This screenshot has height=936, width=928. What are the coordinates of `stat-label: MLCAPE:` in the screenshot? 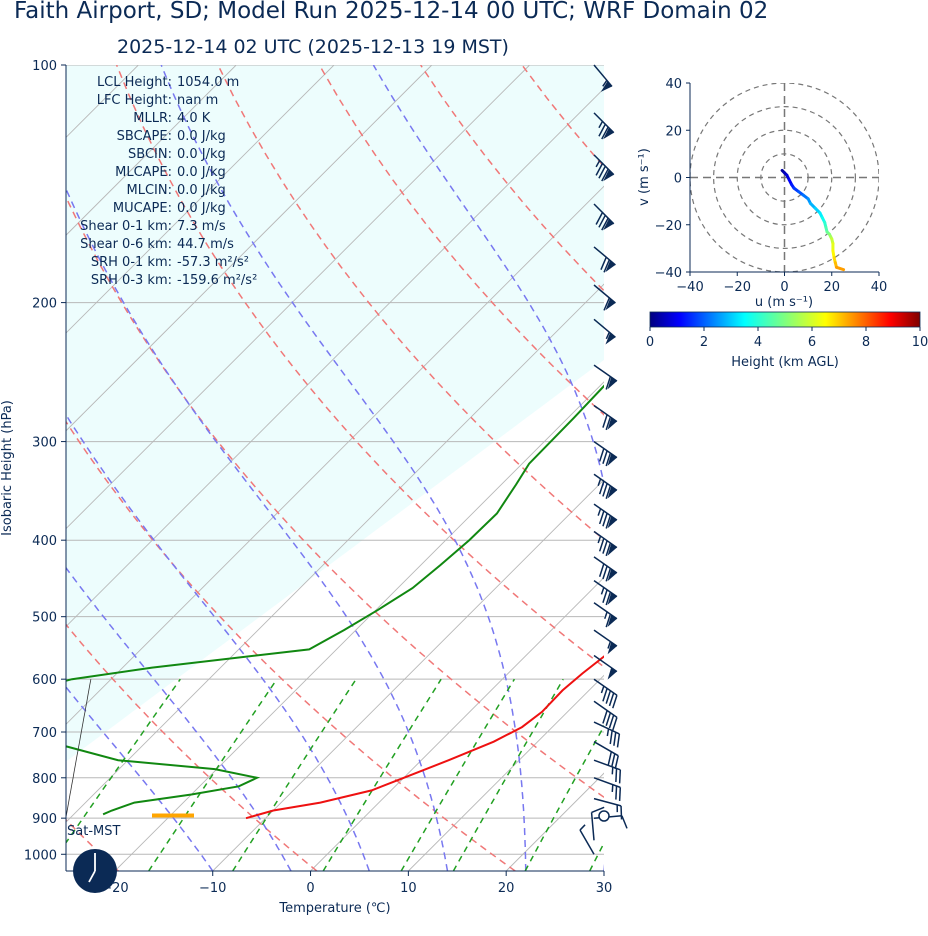 It's located at (143, 172).